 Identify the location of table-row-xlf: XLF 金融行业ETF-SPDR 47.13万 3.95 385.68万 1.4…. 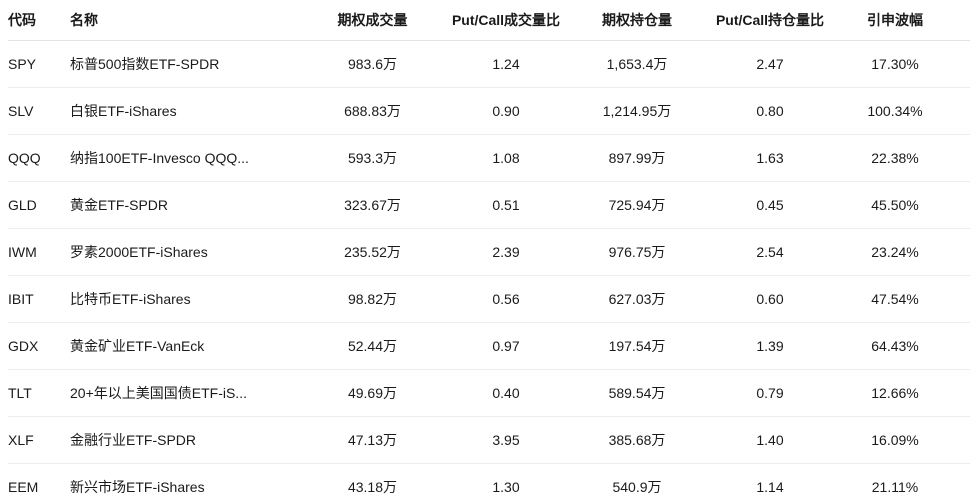
(489, 440).